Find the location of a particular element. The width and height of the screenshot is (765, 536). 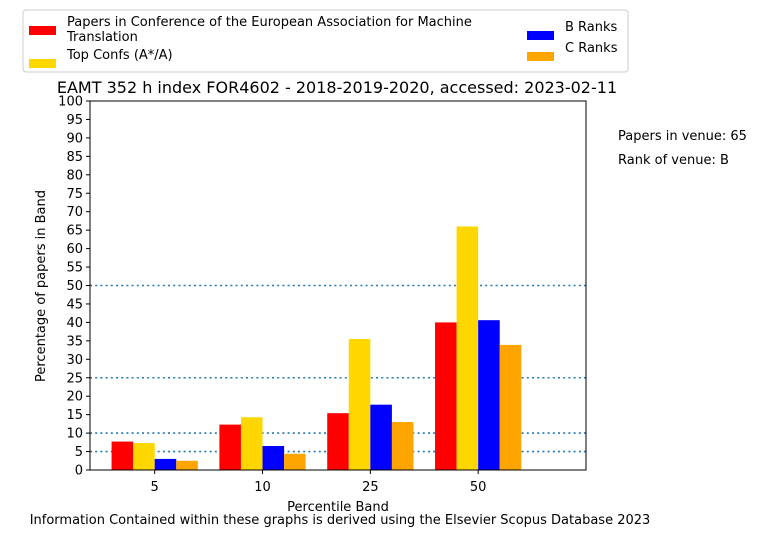

y-tick-label: 90 is located at coordinates (74, 138).